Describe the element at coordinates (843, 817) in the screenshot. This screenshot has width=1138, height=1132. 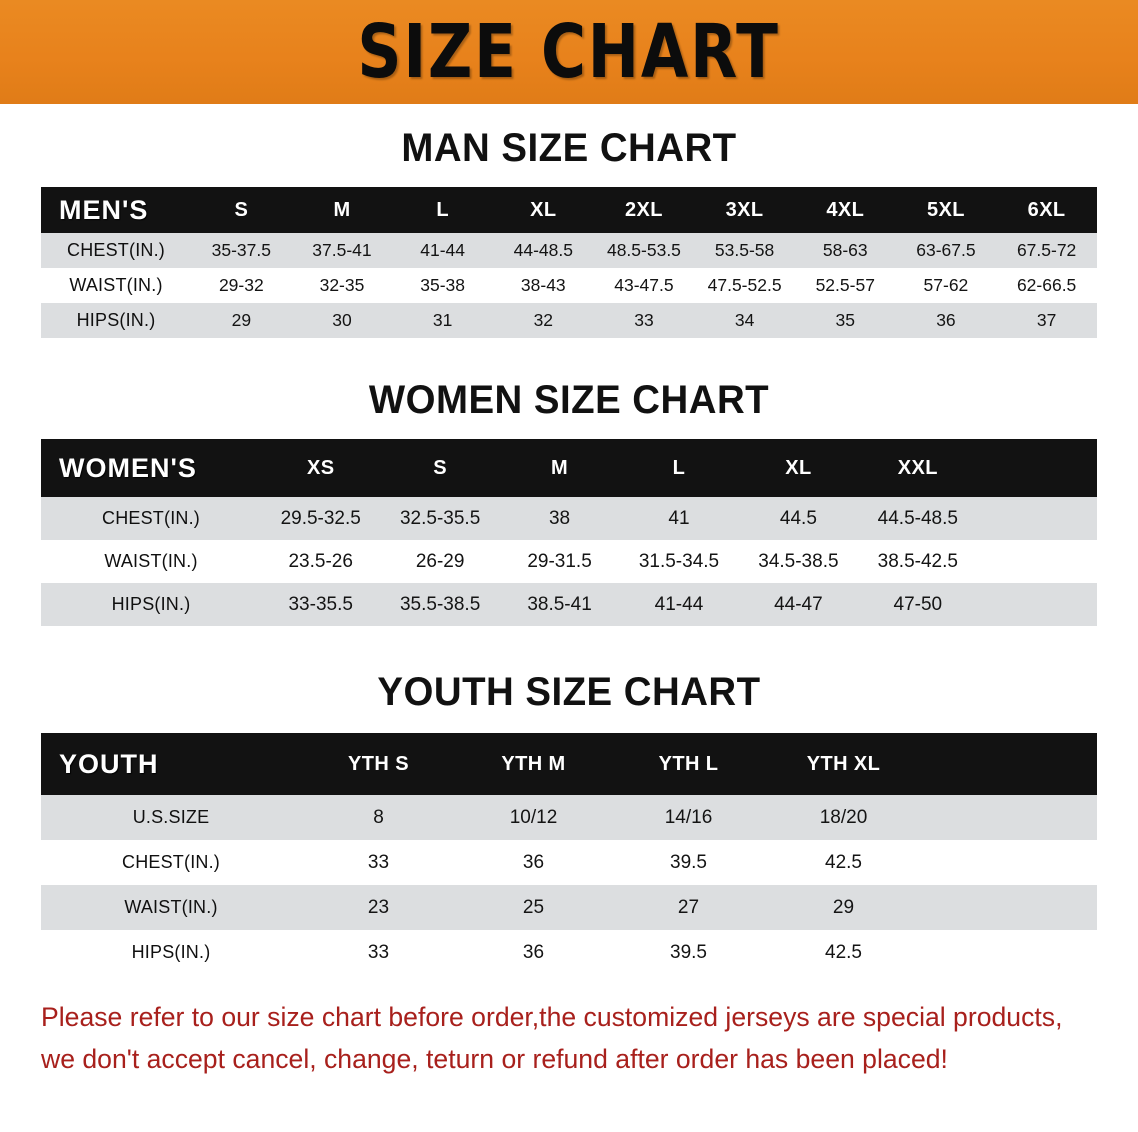
I see `youth-ussize-xl: 18/20` at that location.